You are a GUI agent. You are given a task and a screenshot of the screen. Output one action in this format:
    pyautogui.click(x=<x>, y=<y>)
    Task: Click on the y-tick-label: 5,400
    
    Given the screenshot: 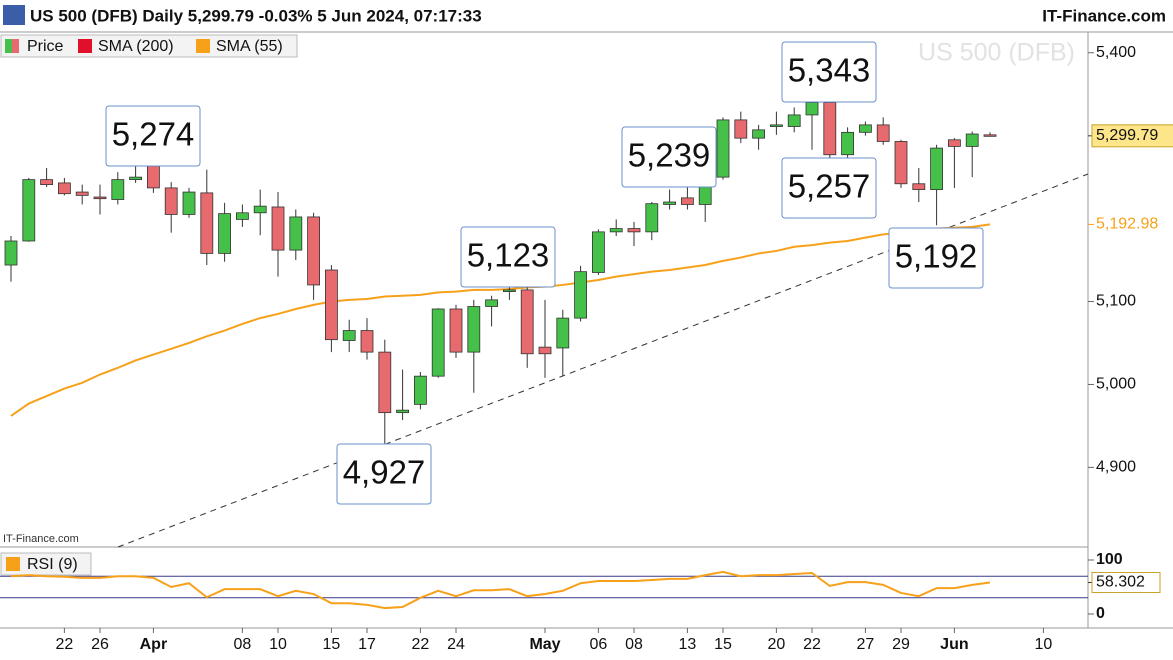 What is the action you would take?
    pyautogui.click(x=1116, y=52)
    